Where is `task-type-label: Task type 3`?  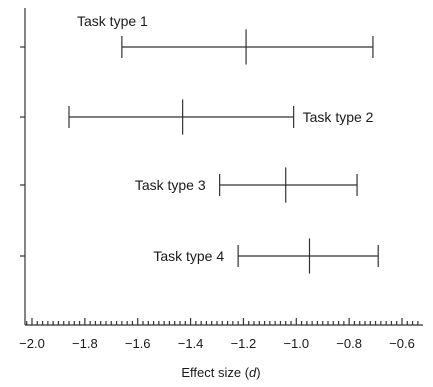 task-type-label: Task type 3 is located at coordinates (170, 185).